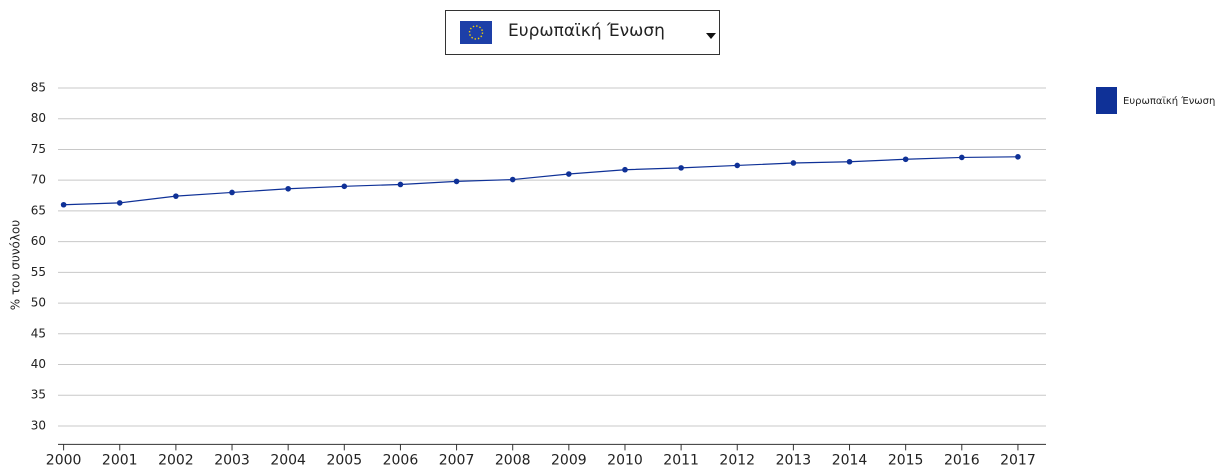 Image resolution: width=1225 pixels, height=467 pixels. I want to click on y-tick-label: 30, so click(38, 425).